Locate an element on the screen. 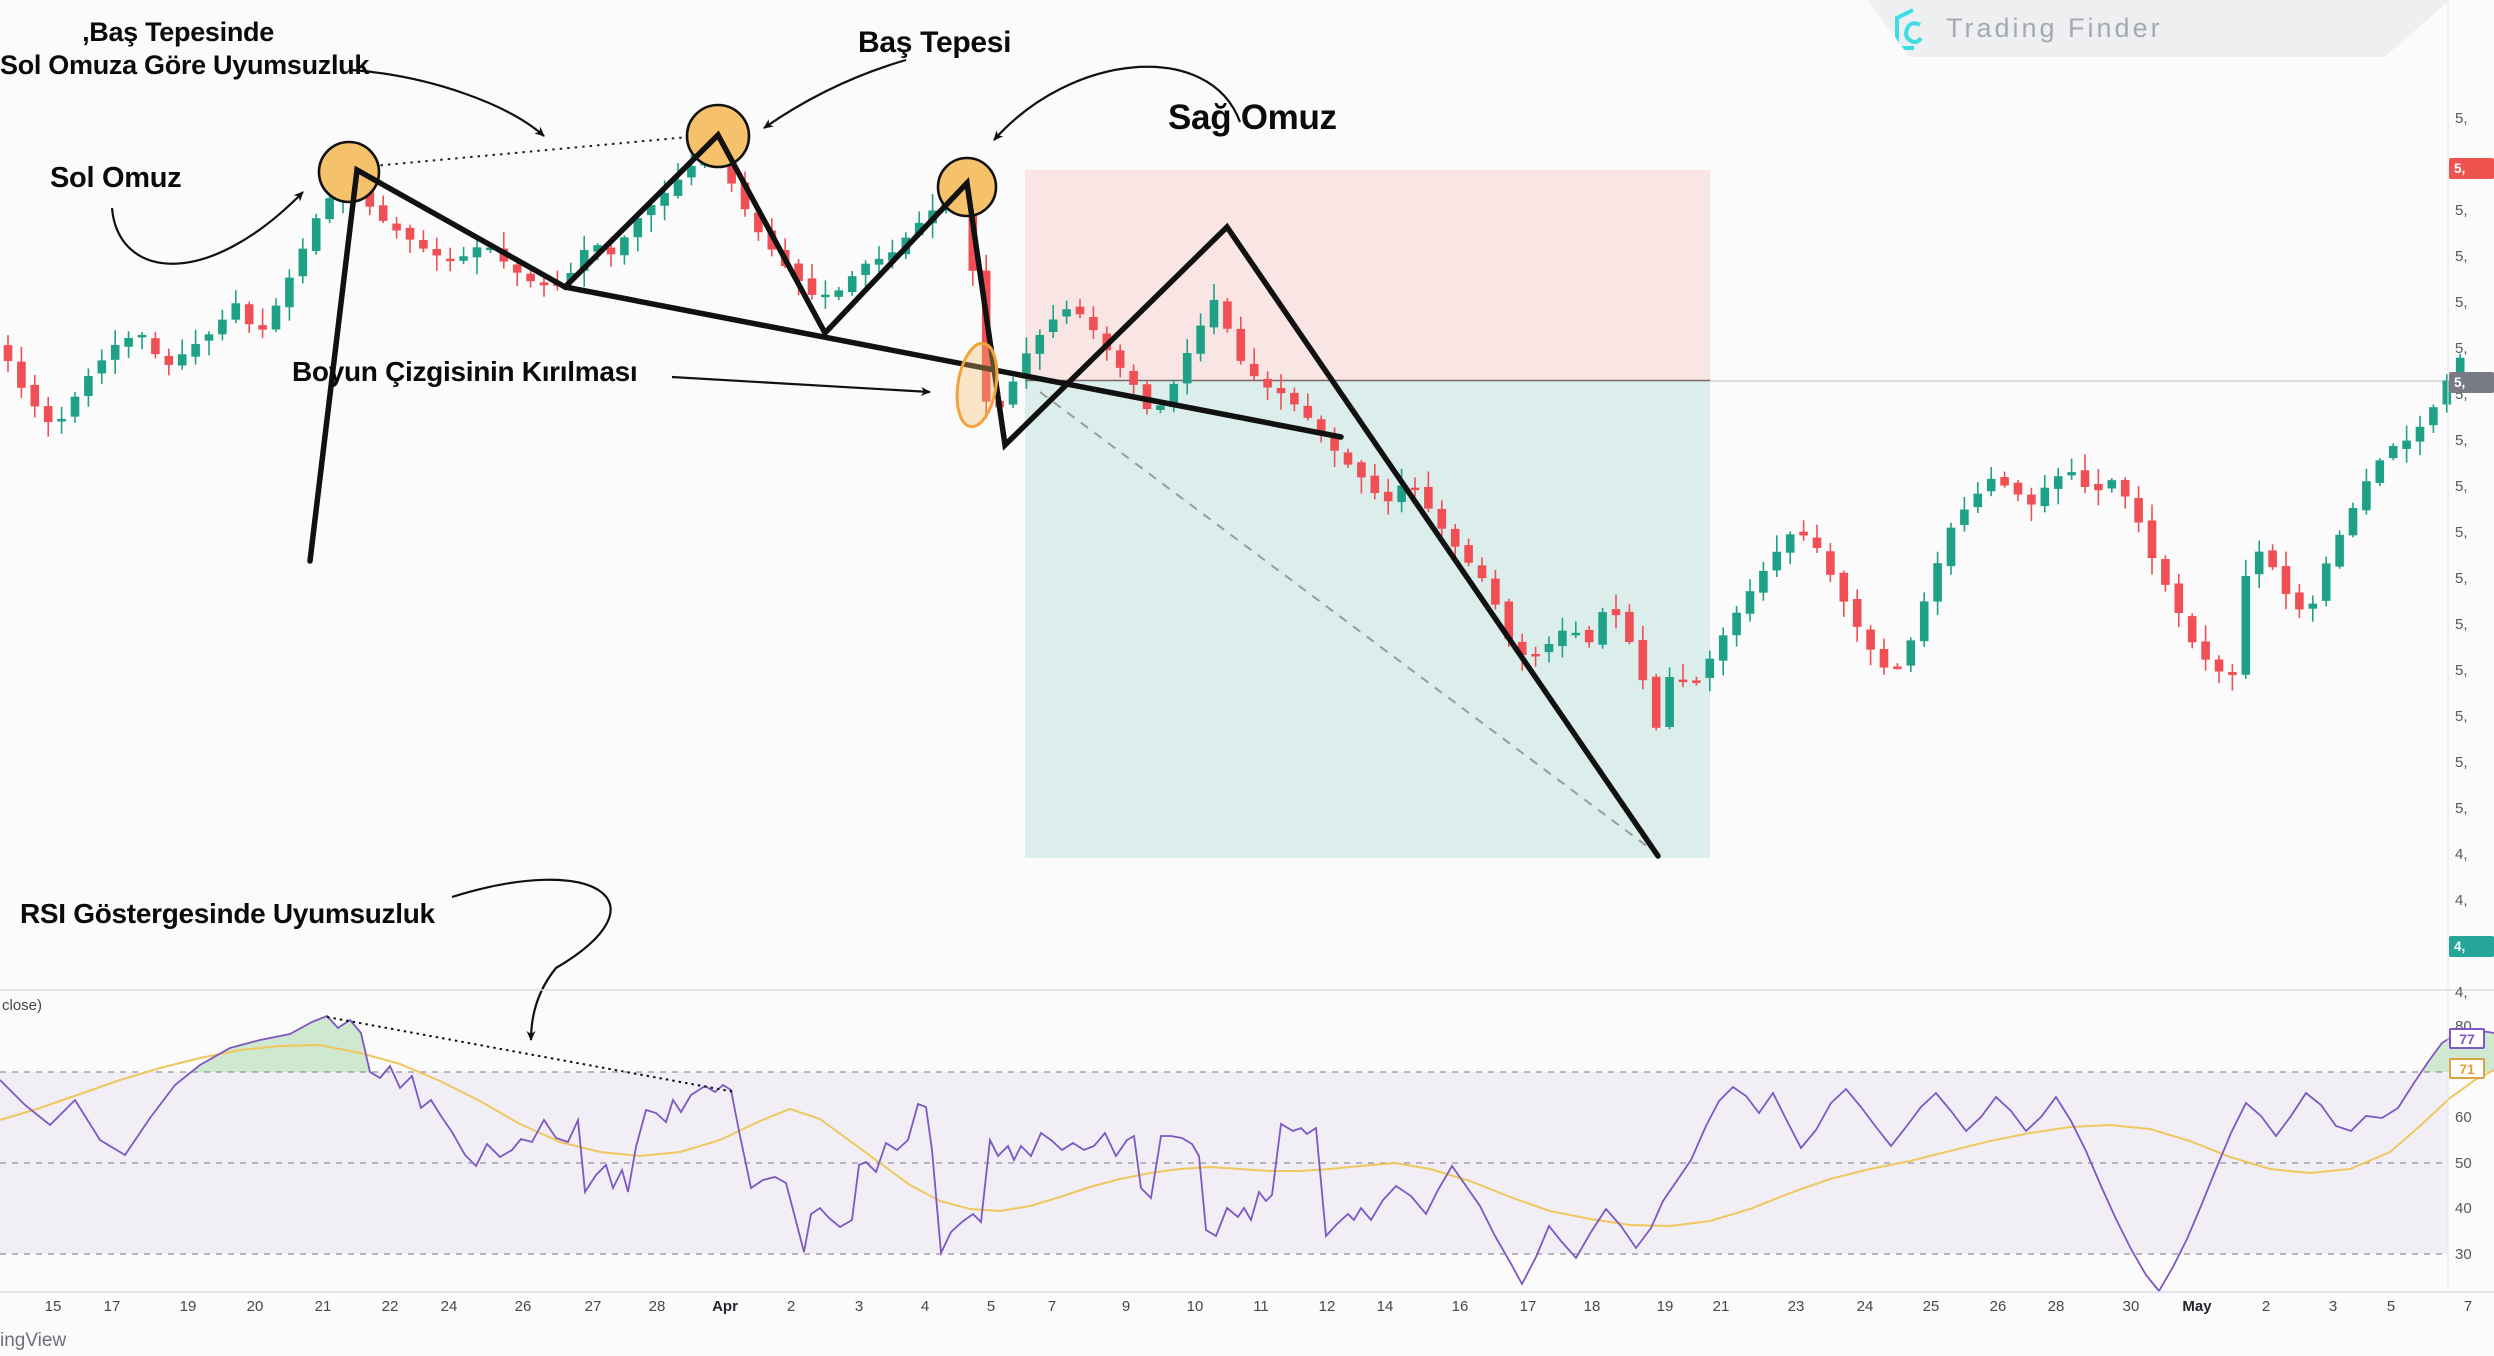  breakout-ellipse is located at coordinates (977, 385).